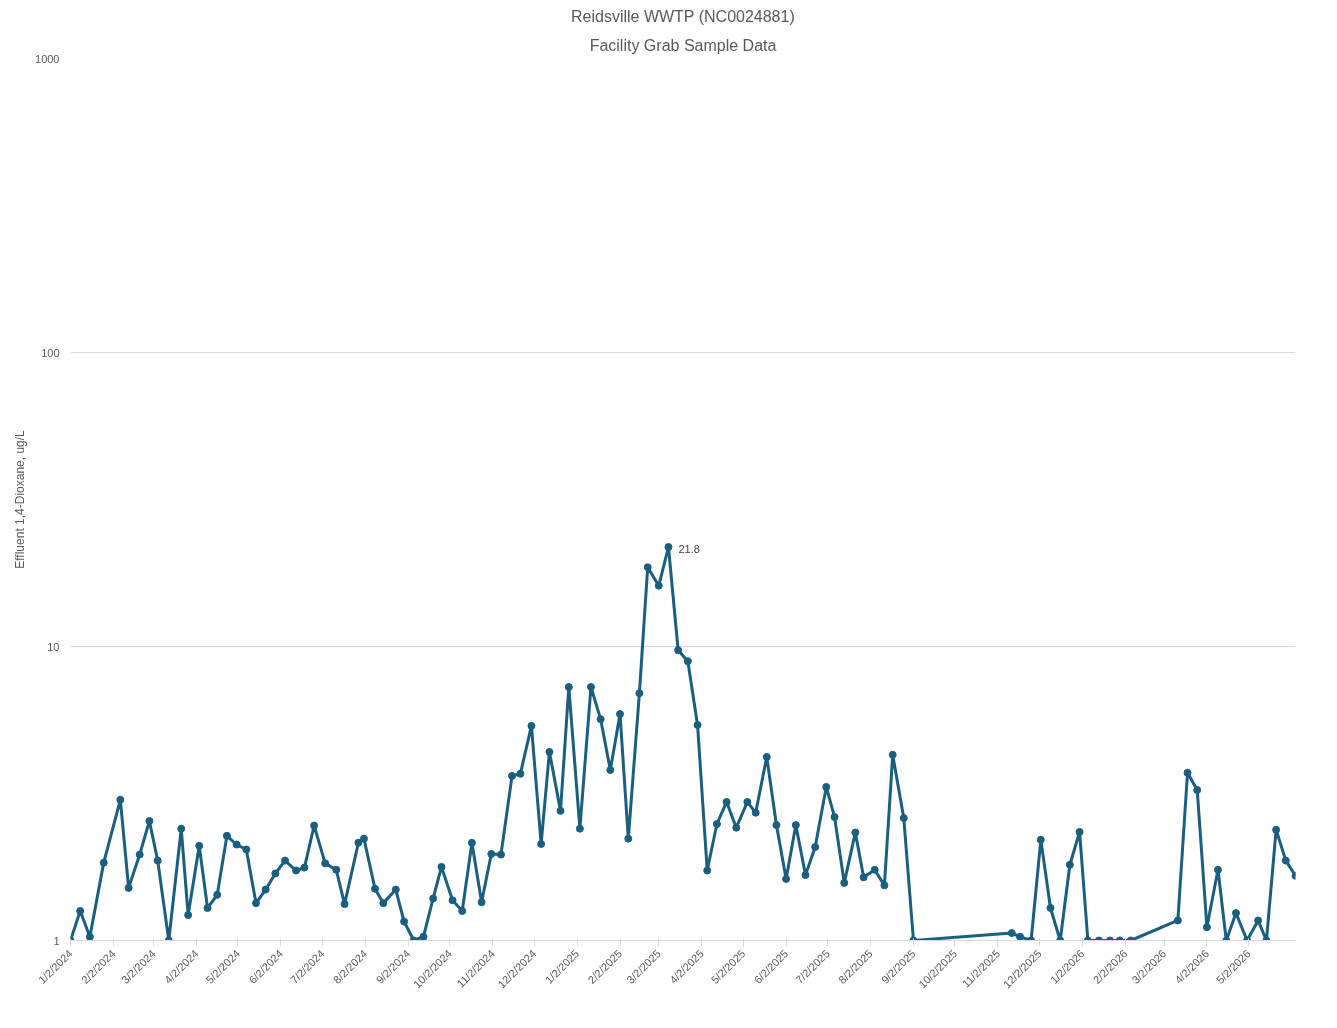 This screenshot has height=1028, width=1337. What do you see at coordinates (20, 499) in the screenshot?
I see `y-axis-title: Effluent 1,4-Dioxane, ug/L` at bounding box center [20, 499].